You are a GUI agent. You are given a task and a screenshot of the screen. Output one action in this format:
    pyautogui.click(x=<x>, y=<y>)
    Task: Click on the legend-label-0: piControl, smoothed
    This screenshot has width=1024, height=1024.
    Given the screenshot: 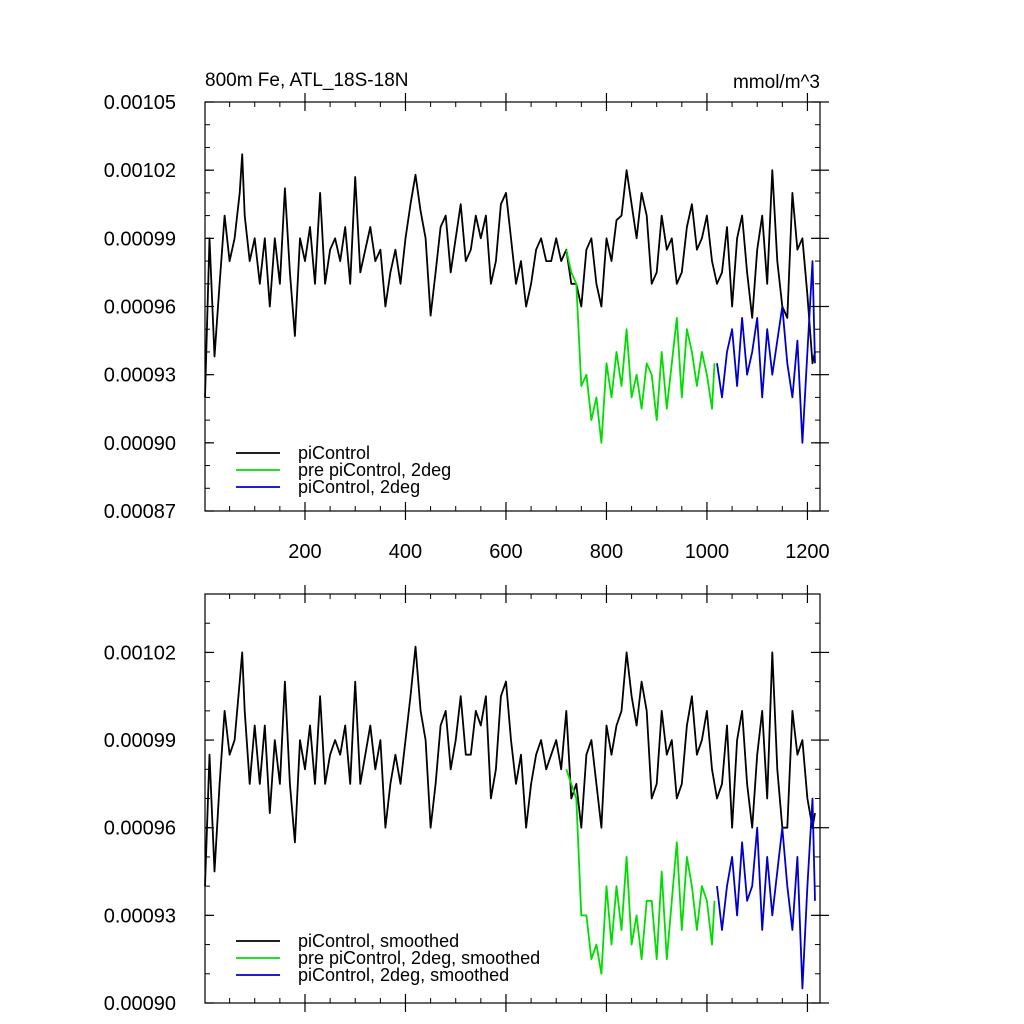 What is the action you would take?
    pyautogui.click(x=378, y=941)
    